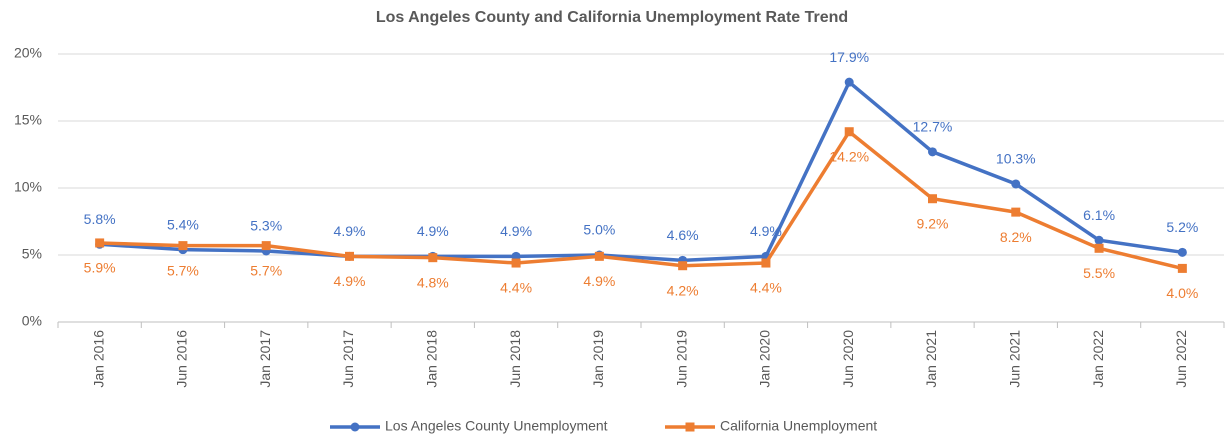 This screenshot has width=1225, height=439. I want to click on x-tick-label: Jan 2019, so click(598, 359).